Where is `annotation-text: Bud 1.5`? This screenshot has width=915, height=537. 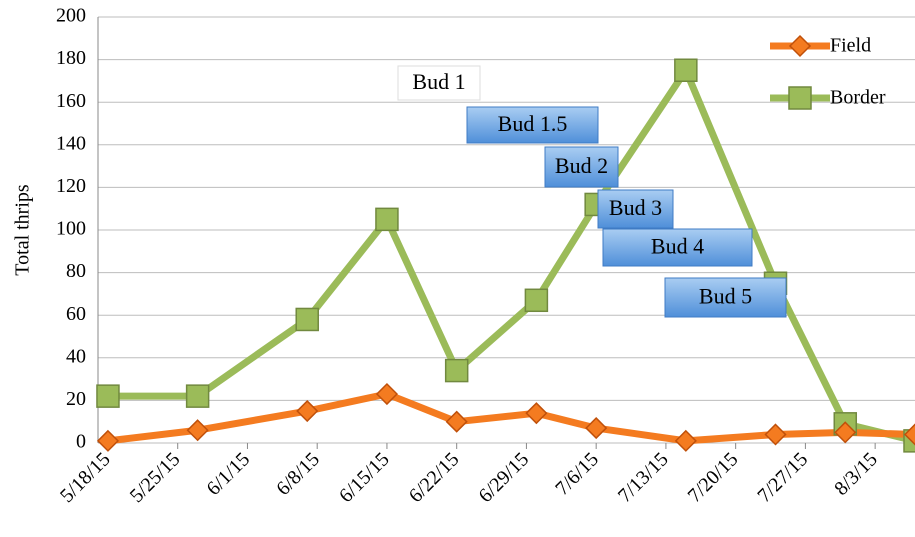 annotation-text: Bud 1.5 is located at coordinates (533, 123).